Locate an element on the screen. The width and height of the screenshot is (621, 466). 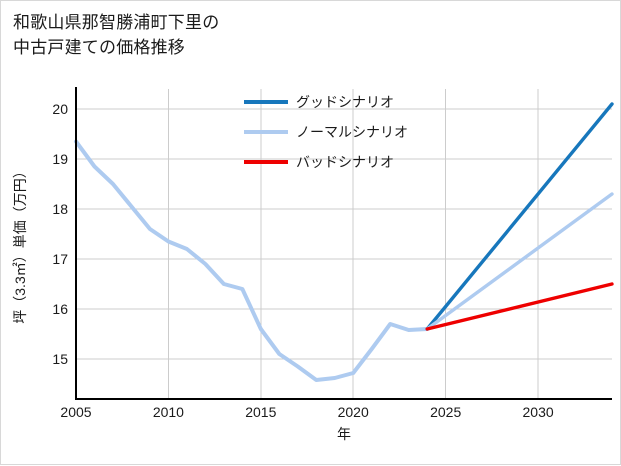
x-axis-tick-labels: 2005 2010 2015 2020 2025 2030 is located at coordinates (306, 412).